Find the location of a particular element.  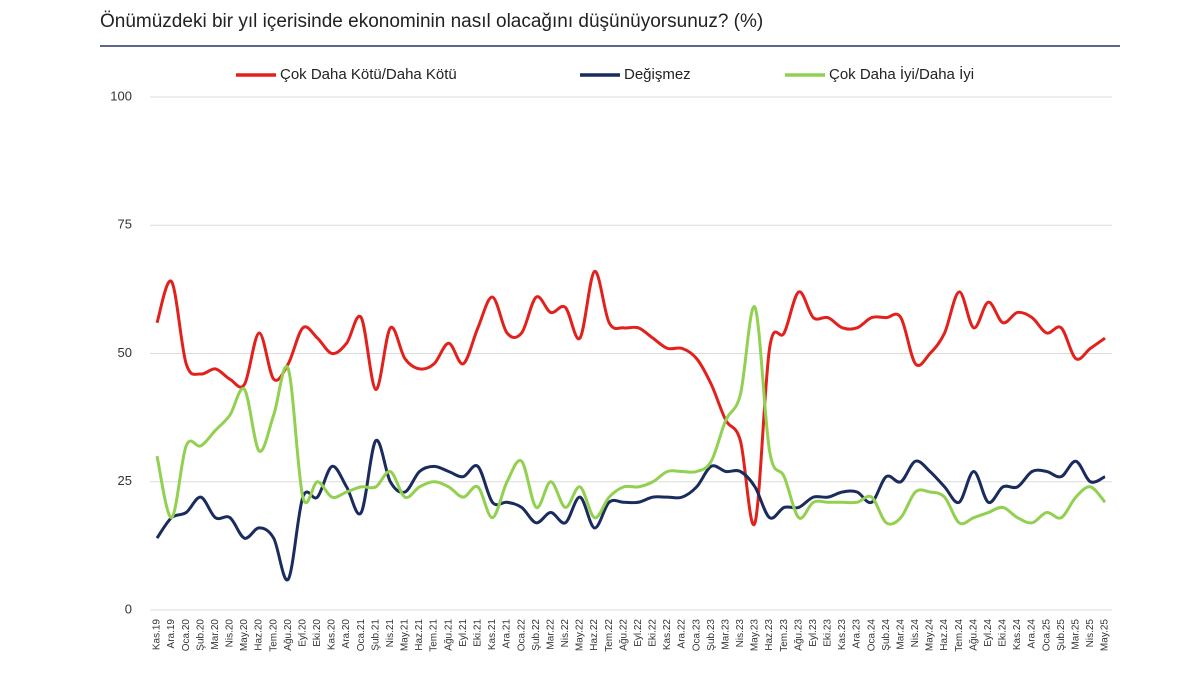

x-tick-label: Nis.23 is located at coordinates (740, 633).